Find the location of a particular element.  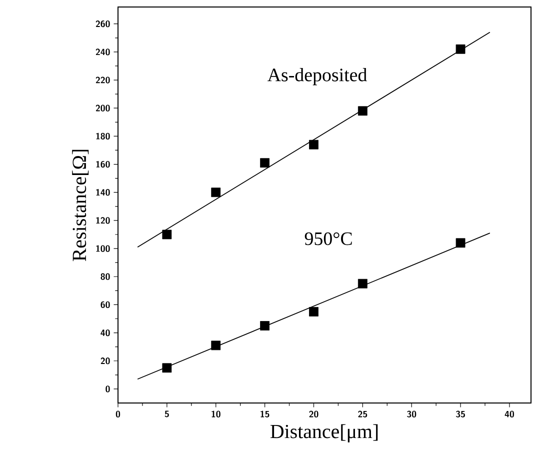

y-tick-label: 20 is located at coordinates (105, 361).